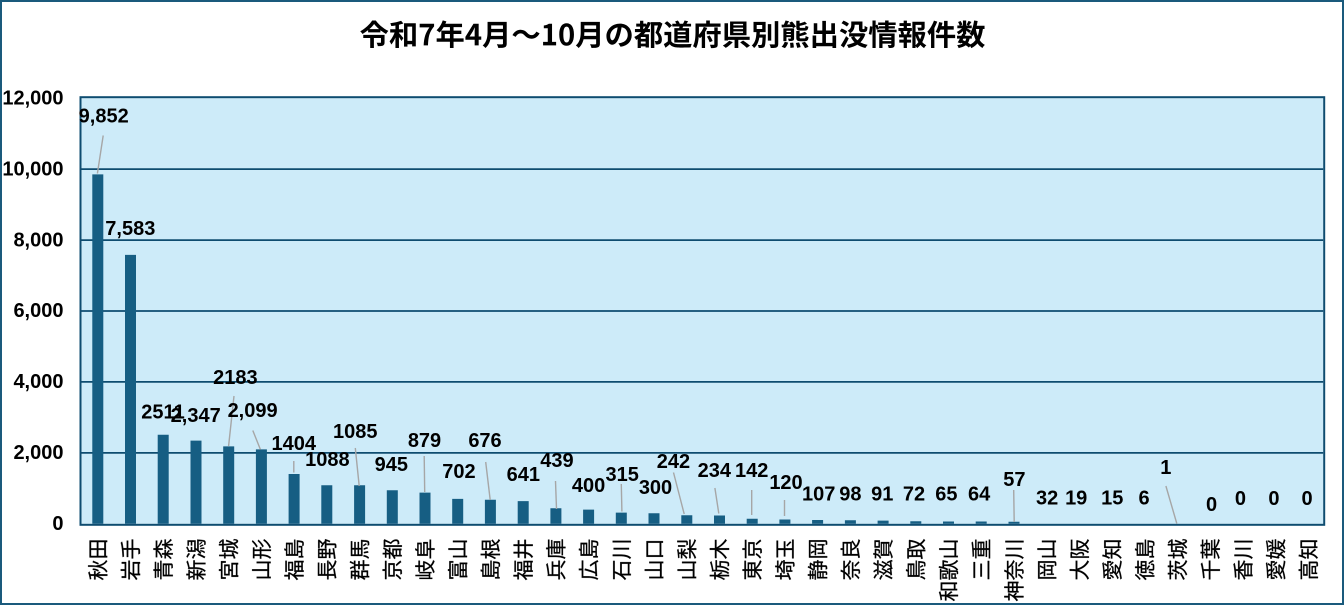 The image size is (1344, 610). I want to click on svg-text: 32, so click(1047, 499).